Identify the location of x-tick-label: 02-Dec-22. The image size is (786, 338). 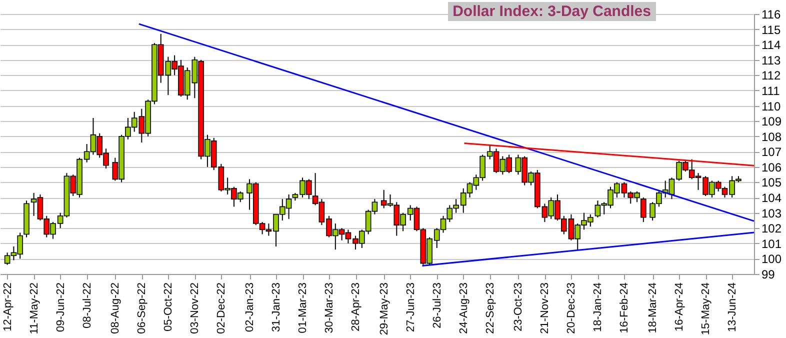
(222, 308).